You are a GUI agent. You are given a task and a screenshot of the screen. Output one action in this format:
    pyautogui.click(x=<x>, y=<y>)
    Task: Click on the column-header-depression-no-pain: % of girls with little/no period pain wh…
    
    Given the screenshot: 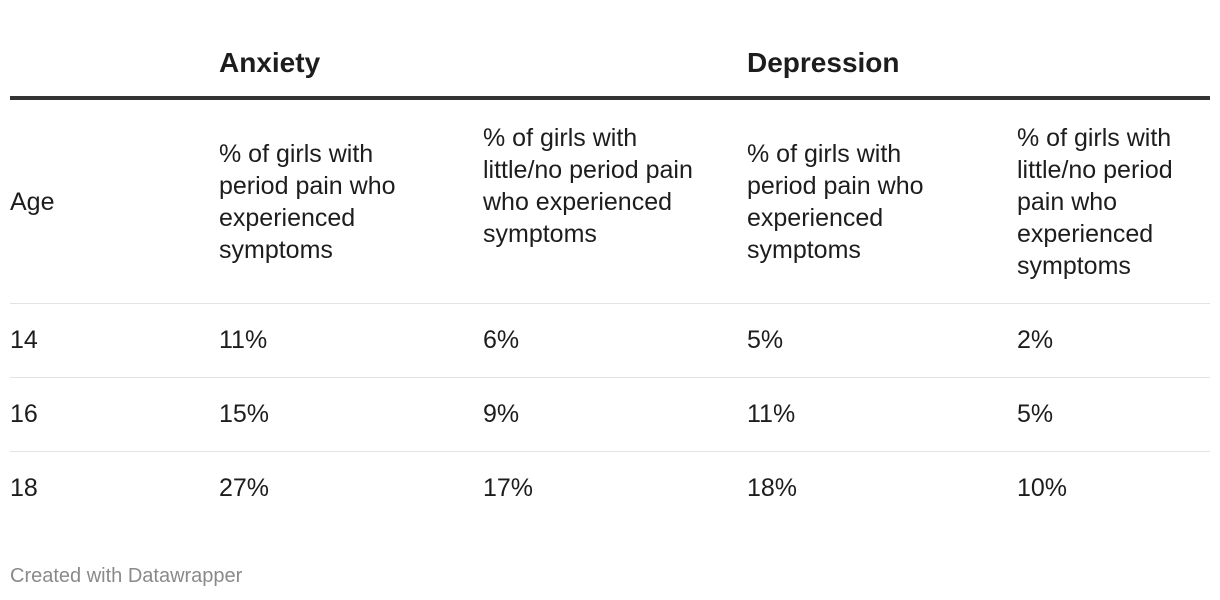 What is the action you would take?
    pyautogui.click(x=1095, y=202)
    